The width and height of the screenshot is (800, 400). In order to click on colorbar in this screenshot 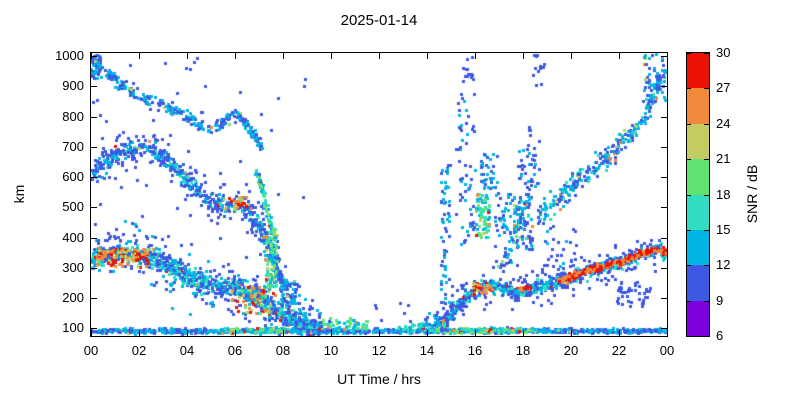, I will do `click(698, 194)`.